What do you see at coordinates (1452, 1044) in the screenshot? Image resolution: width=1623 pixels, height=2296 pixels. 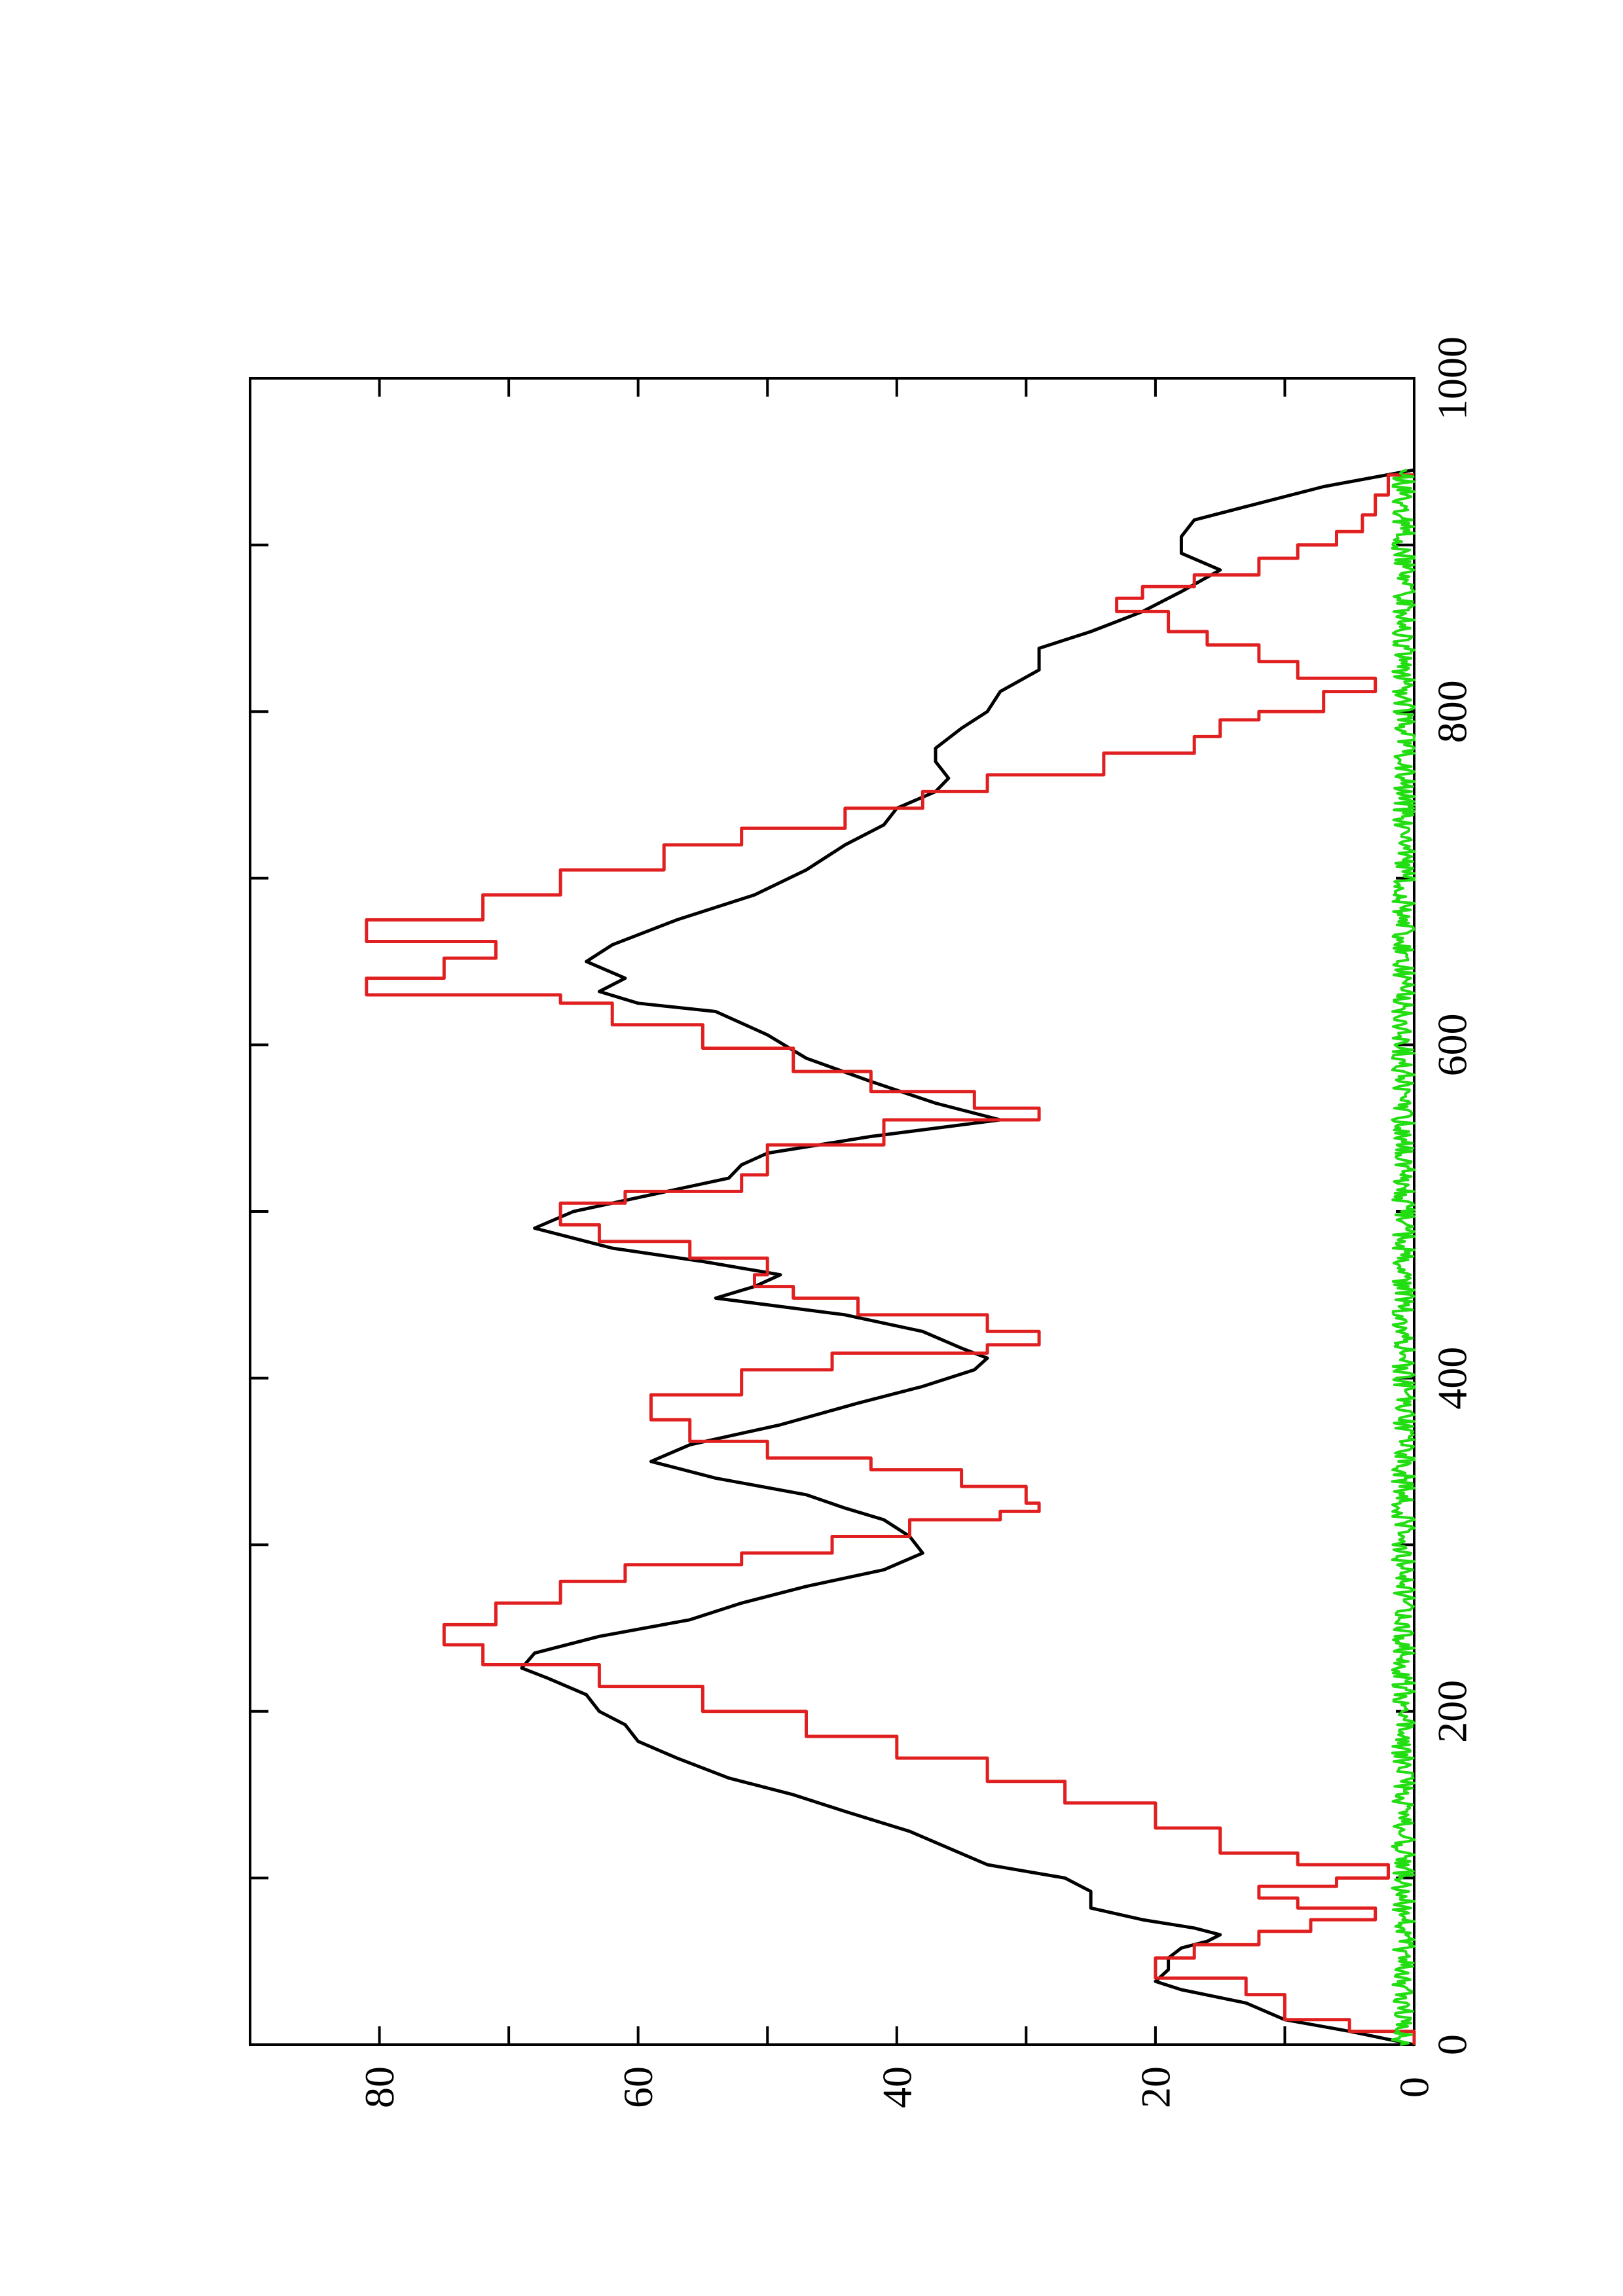 I see `x-tick-label: 600` at bounding box center [1452, 1044].